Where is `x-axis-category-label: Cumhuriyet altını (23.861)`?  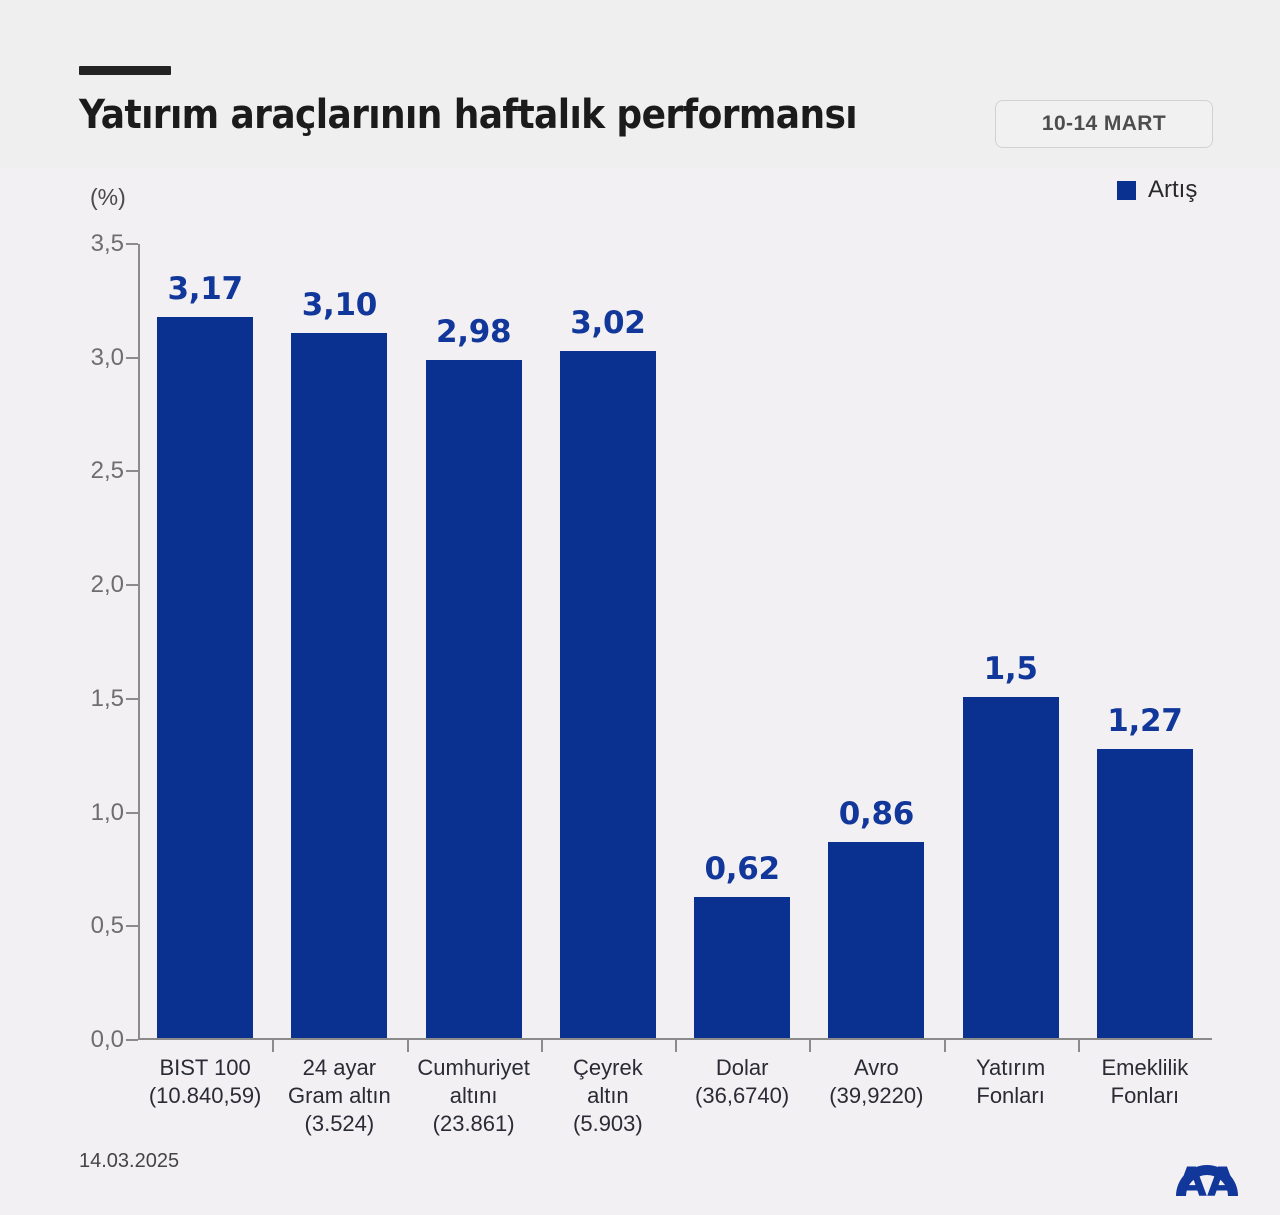
x-axis-category-label: Cumhuriyet altını (23.861) is located at coordinates (474, 1096).